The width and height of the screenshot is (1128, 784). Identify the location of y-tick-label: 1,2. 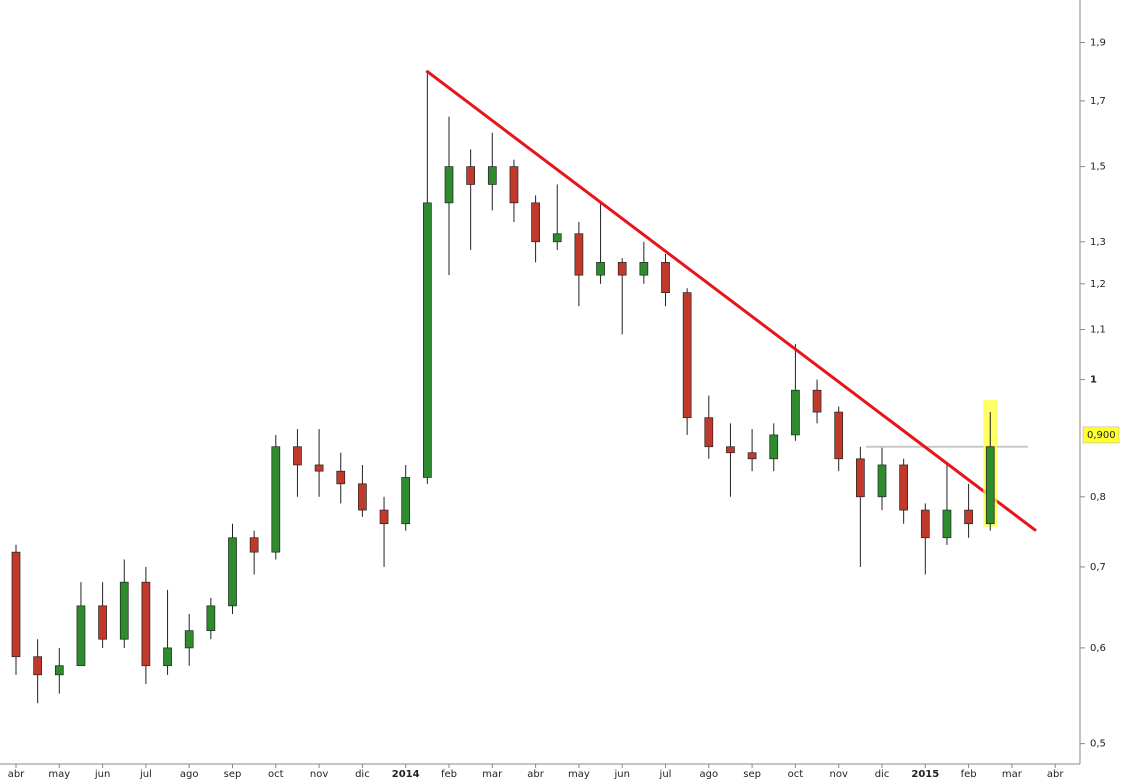
(1098, 284).